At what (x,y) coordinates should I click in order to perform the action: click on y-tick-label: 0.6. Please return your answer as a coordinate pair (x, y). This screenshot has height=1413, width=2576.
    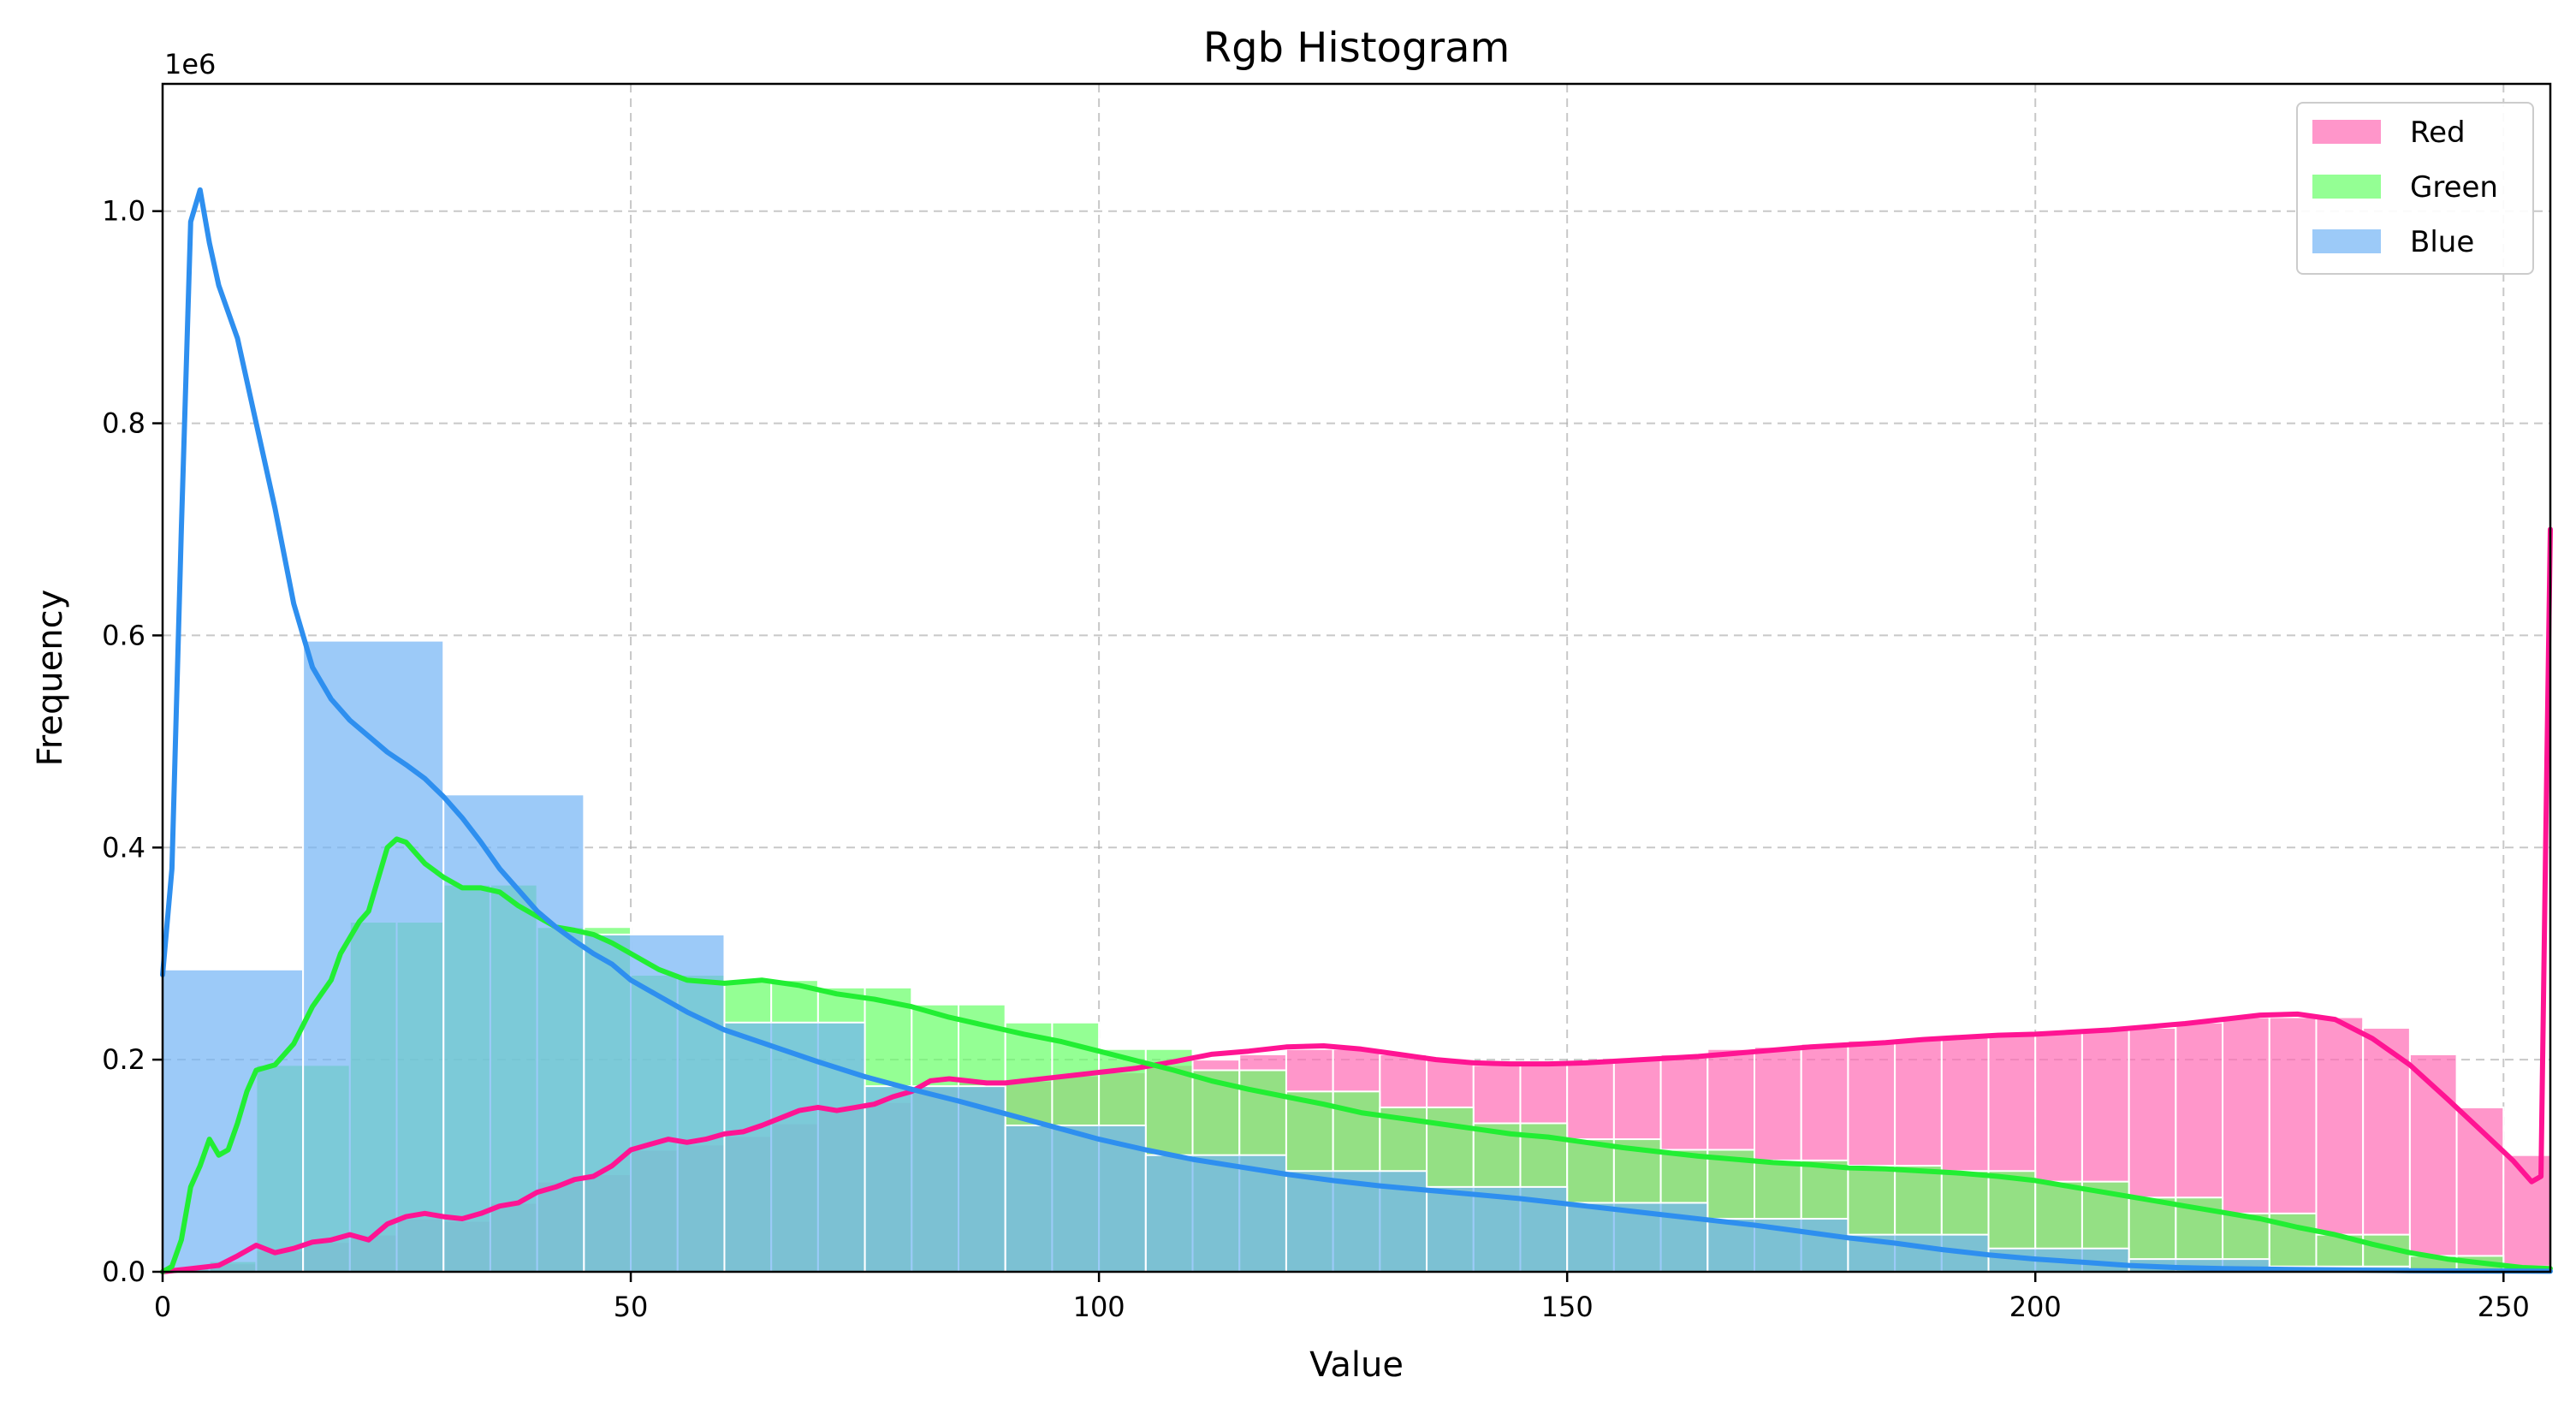
    Looking at the image, I should click on (123, 635).